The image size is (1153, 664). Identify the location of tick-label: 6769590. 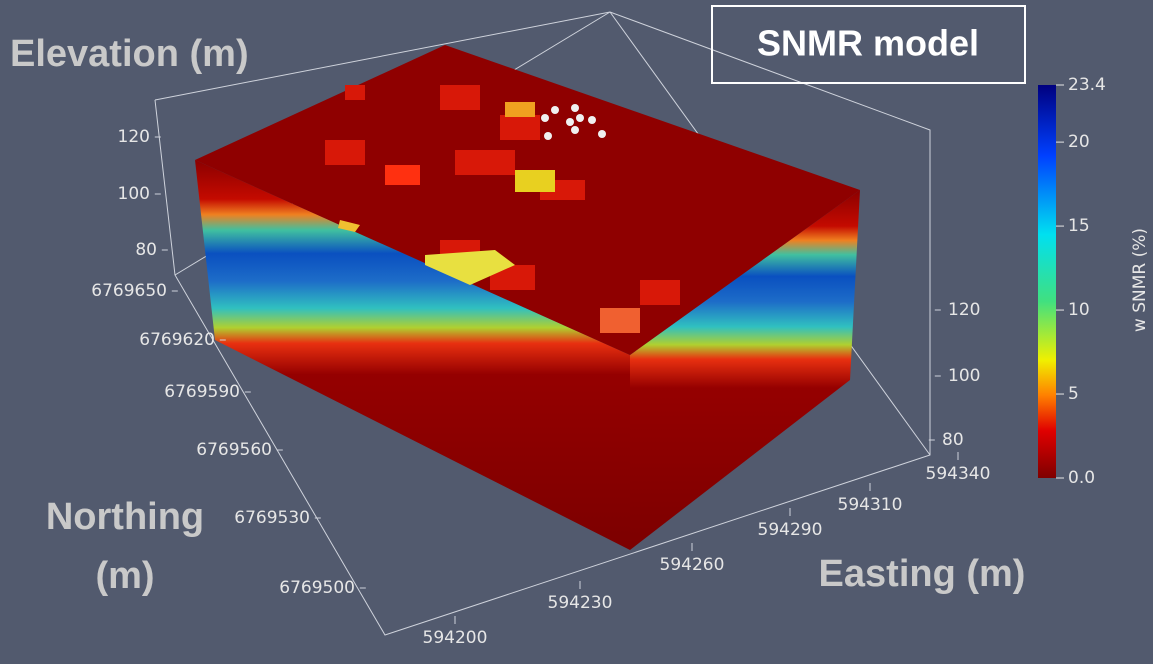
(202, 392).